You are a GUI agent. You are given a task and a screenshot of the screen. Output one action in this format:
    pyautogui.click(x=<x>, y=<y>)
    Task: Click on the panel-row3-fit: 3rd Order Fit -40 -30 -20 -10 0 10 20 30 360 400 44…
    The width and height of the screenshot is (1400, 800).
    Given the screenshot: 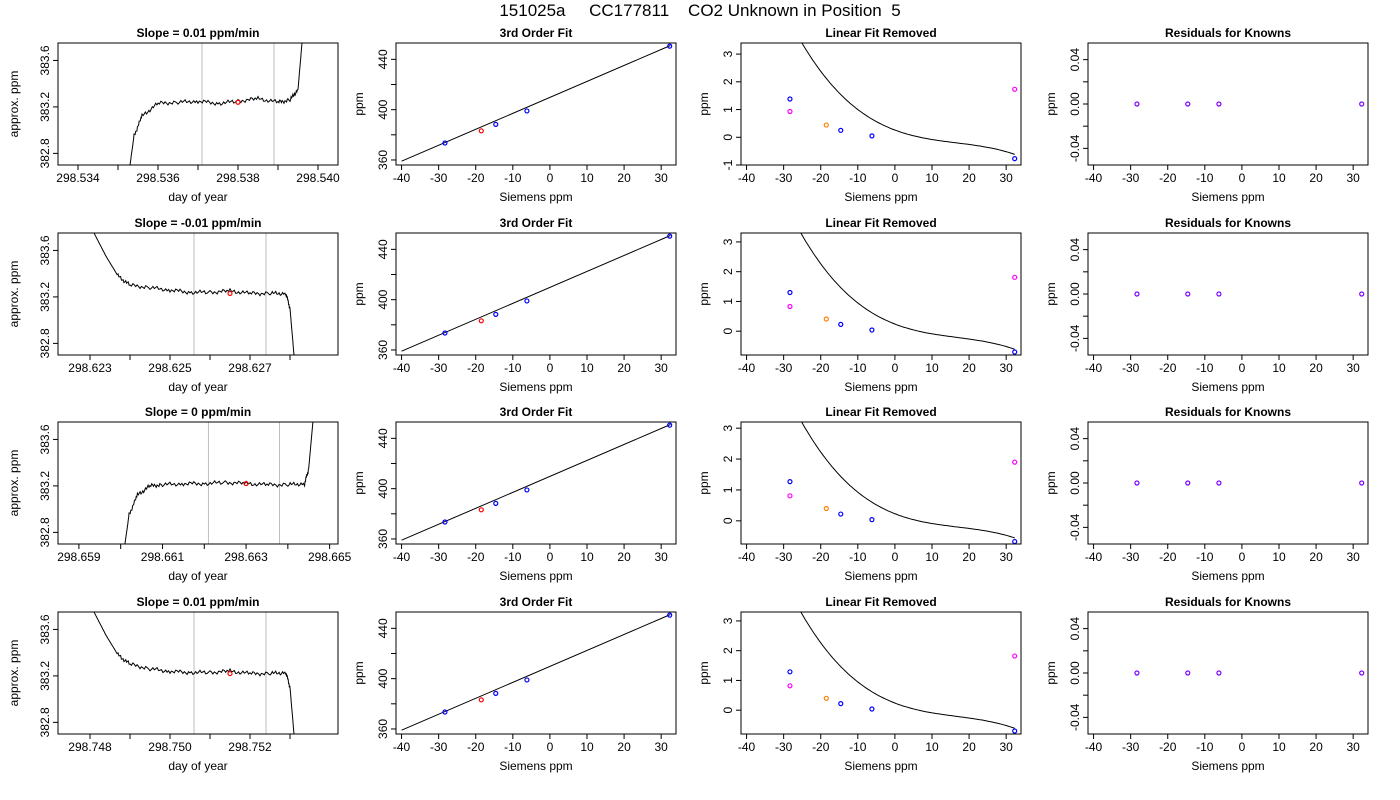 What is the action you would take?
    pyautogui.click(x=514, y=494)
    